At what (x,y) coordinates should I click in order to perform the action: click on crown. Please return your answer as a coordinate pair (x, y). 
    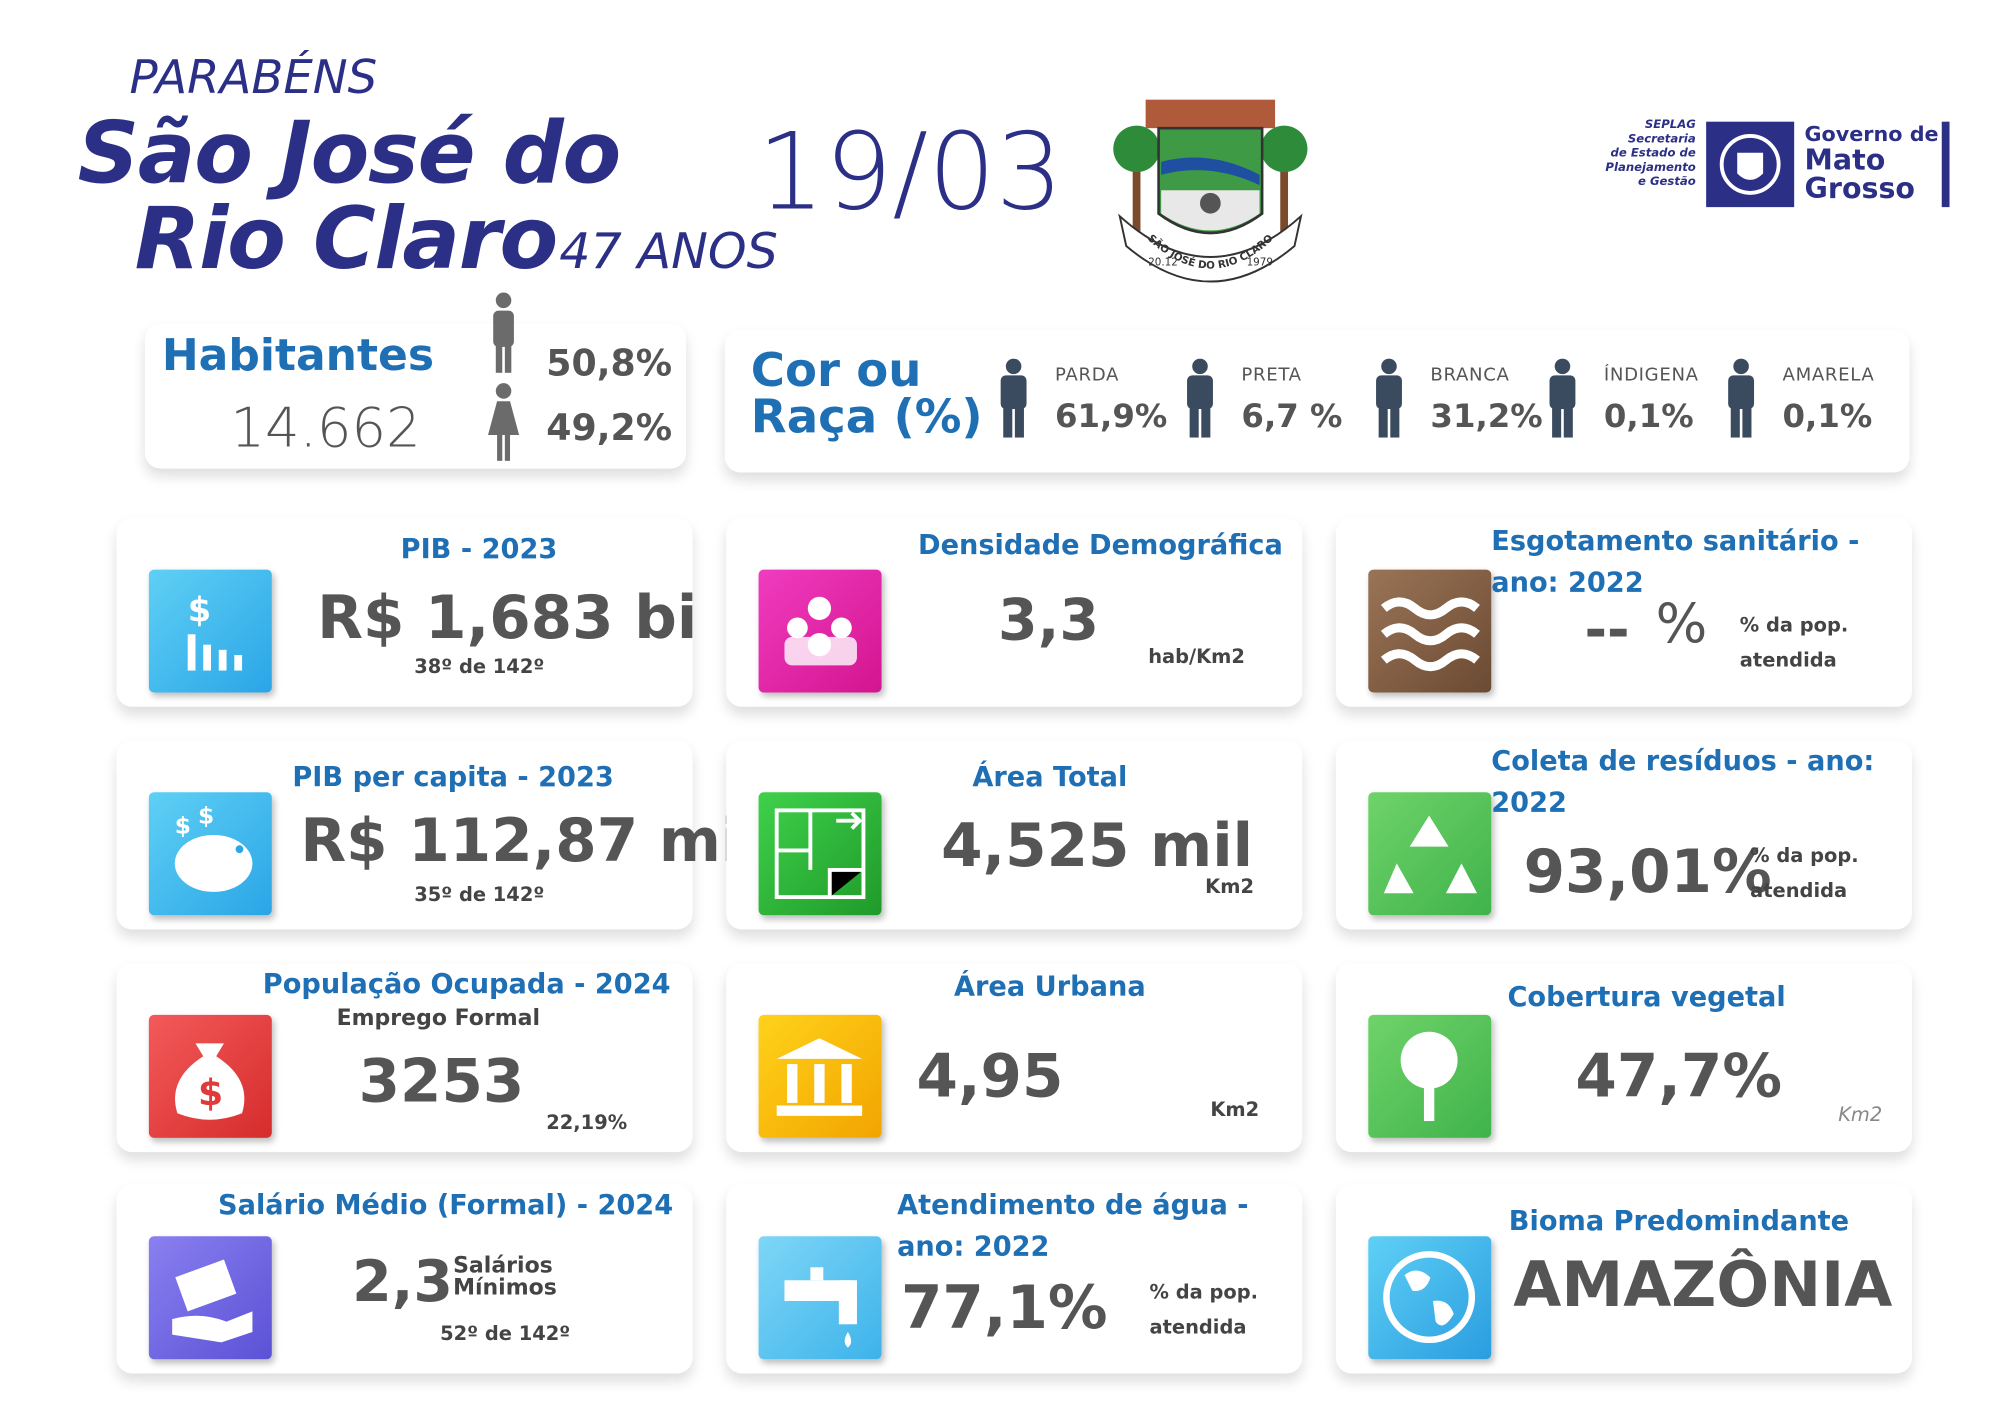
    Looking at the image, I should click on (1210, 114).